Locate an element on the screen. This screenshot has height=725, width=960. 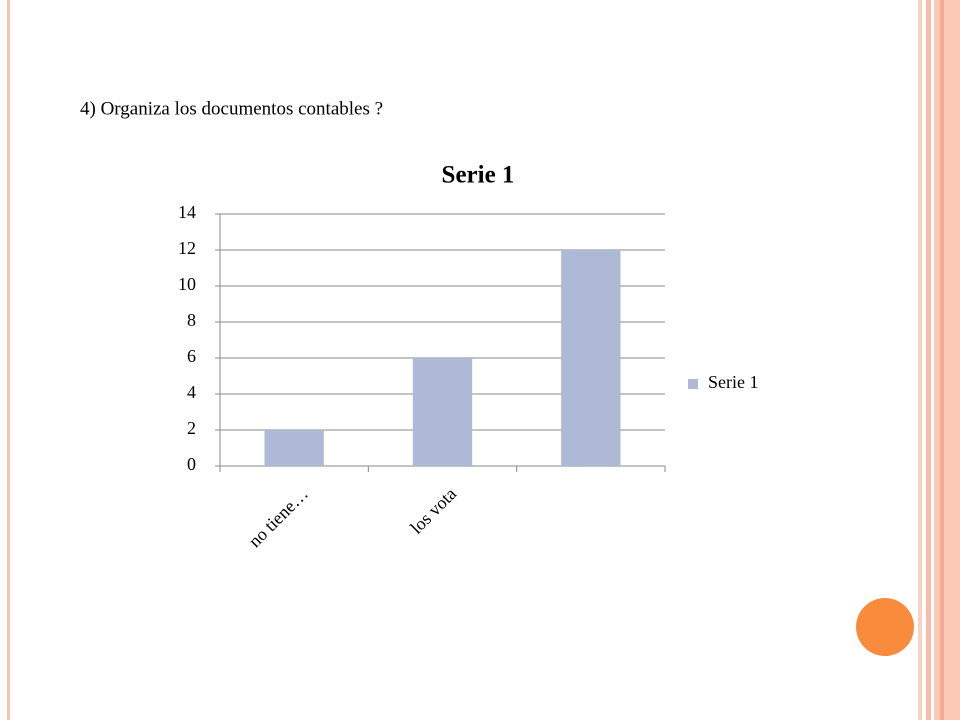
decor-circle is located at coordinates (885, 627).